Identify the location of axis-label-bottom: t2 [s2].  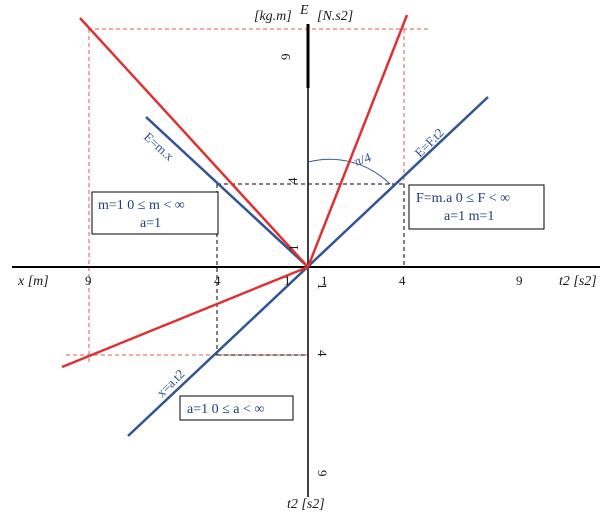
(306, 504).